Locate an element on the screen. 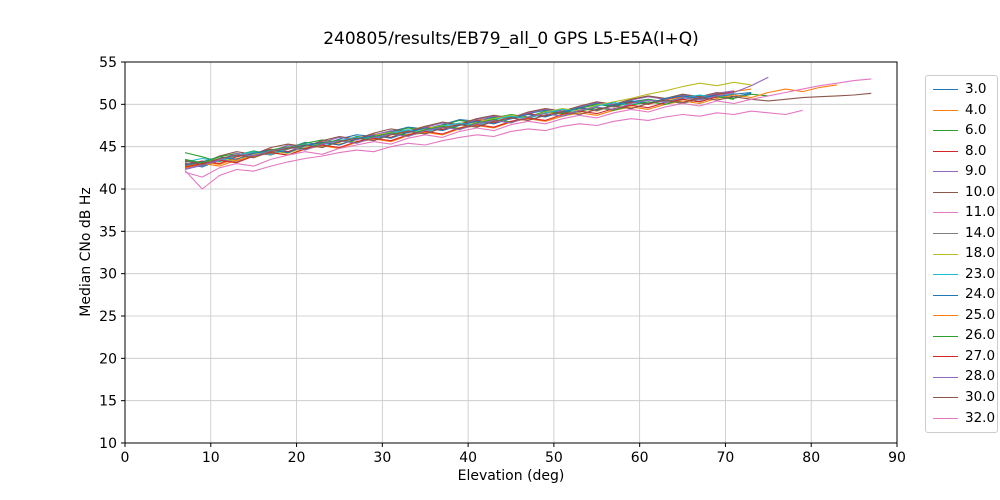  x-tick-label: 0 is located at coordinates (125, 458).